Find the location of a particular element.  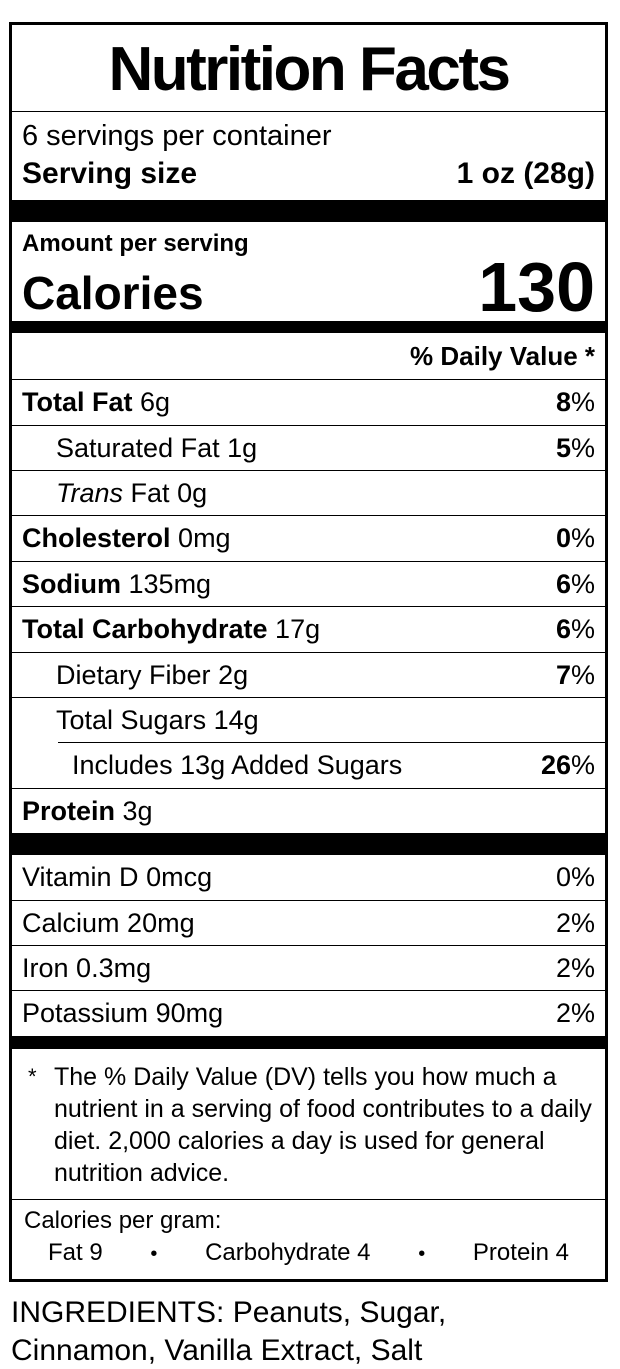

calories-per-gram-heading: Calories per gram: is located at coordinates (123, 1220).